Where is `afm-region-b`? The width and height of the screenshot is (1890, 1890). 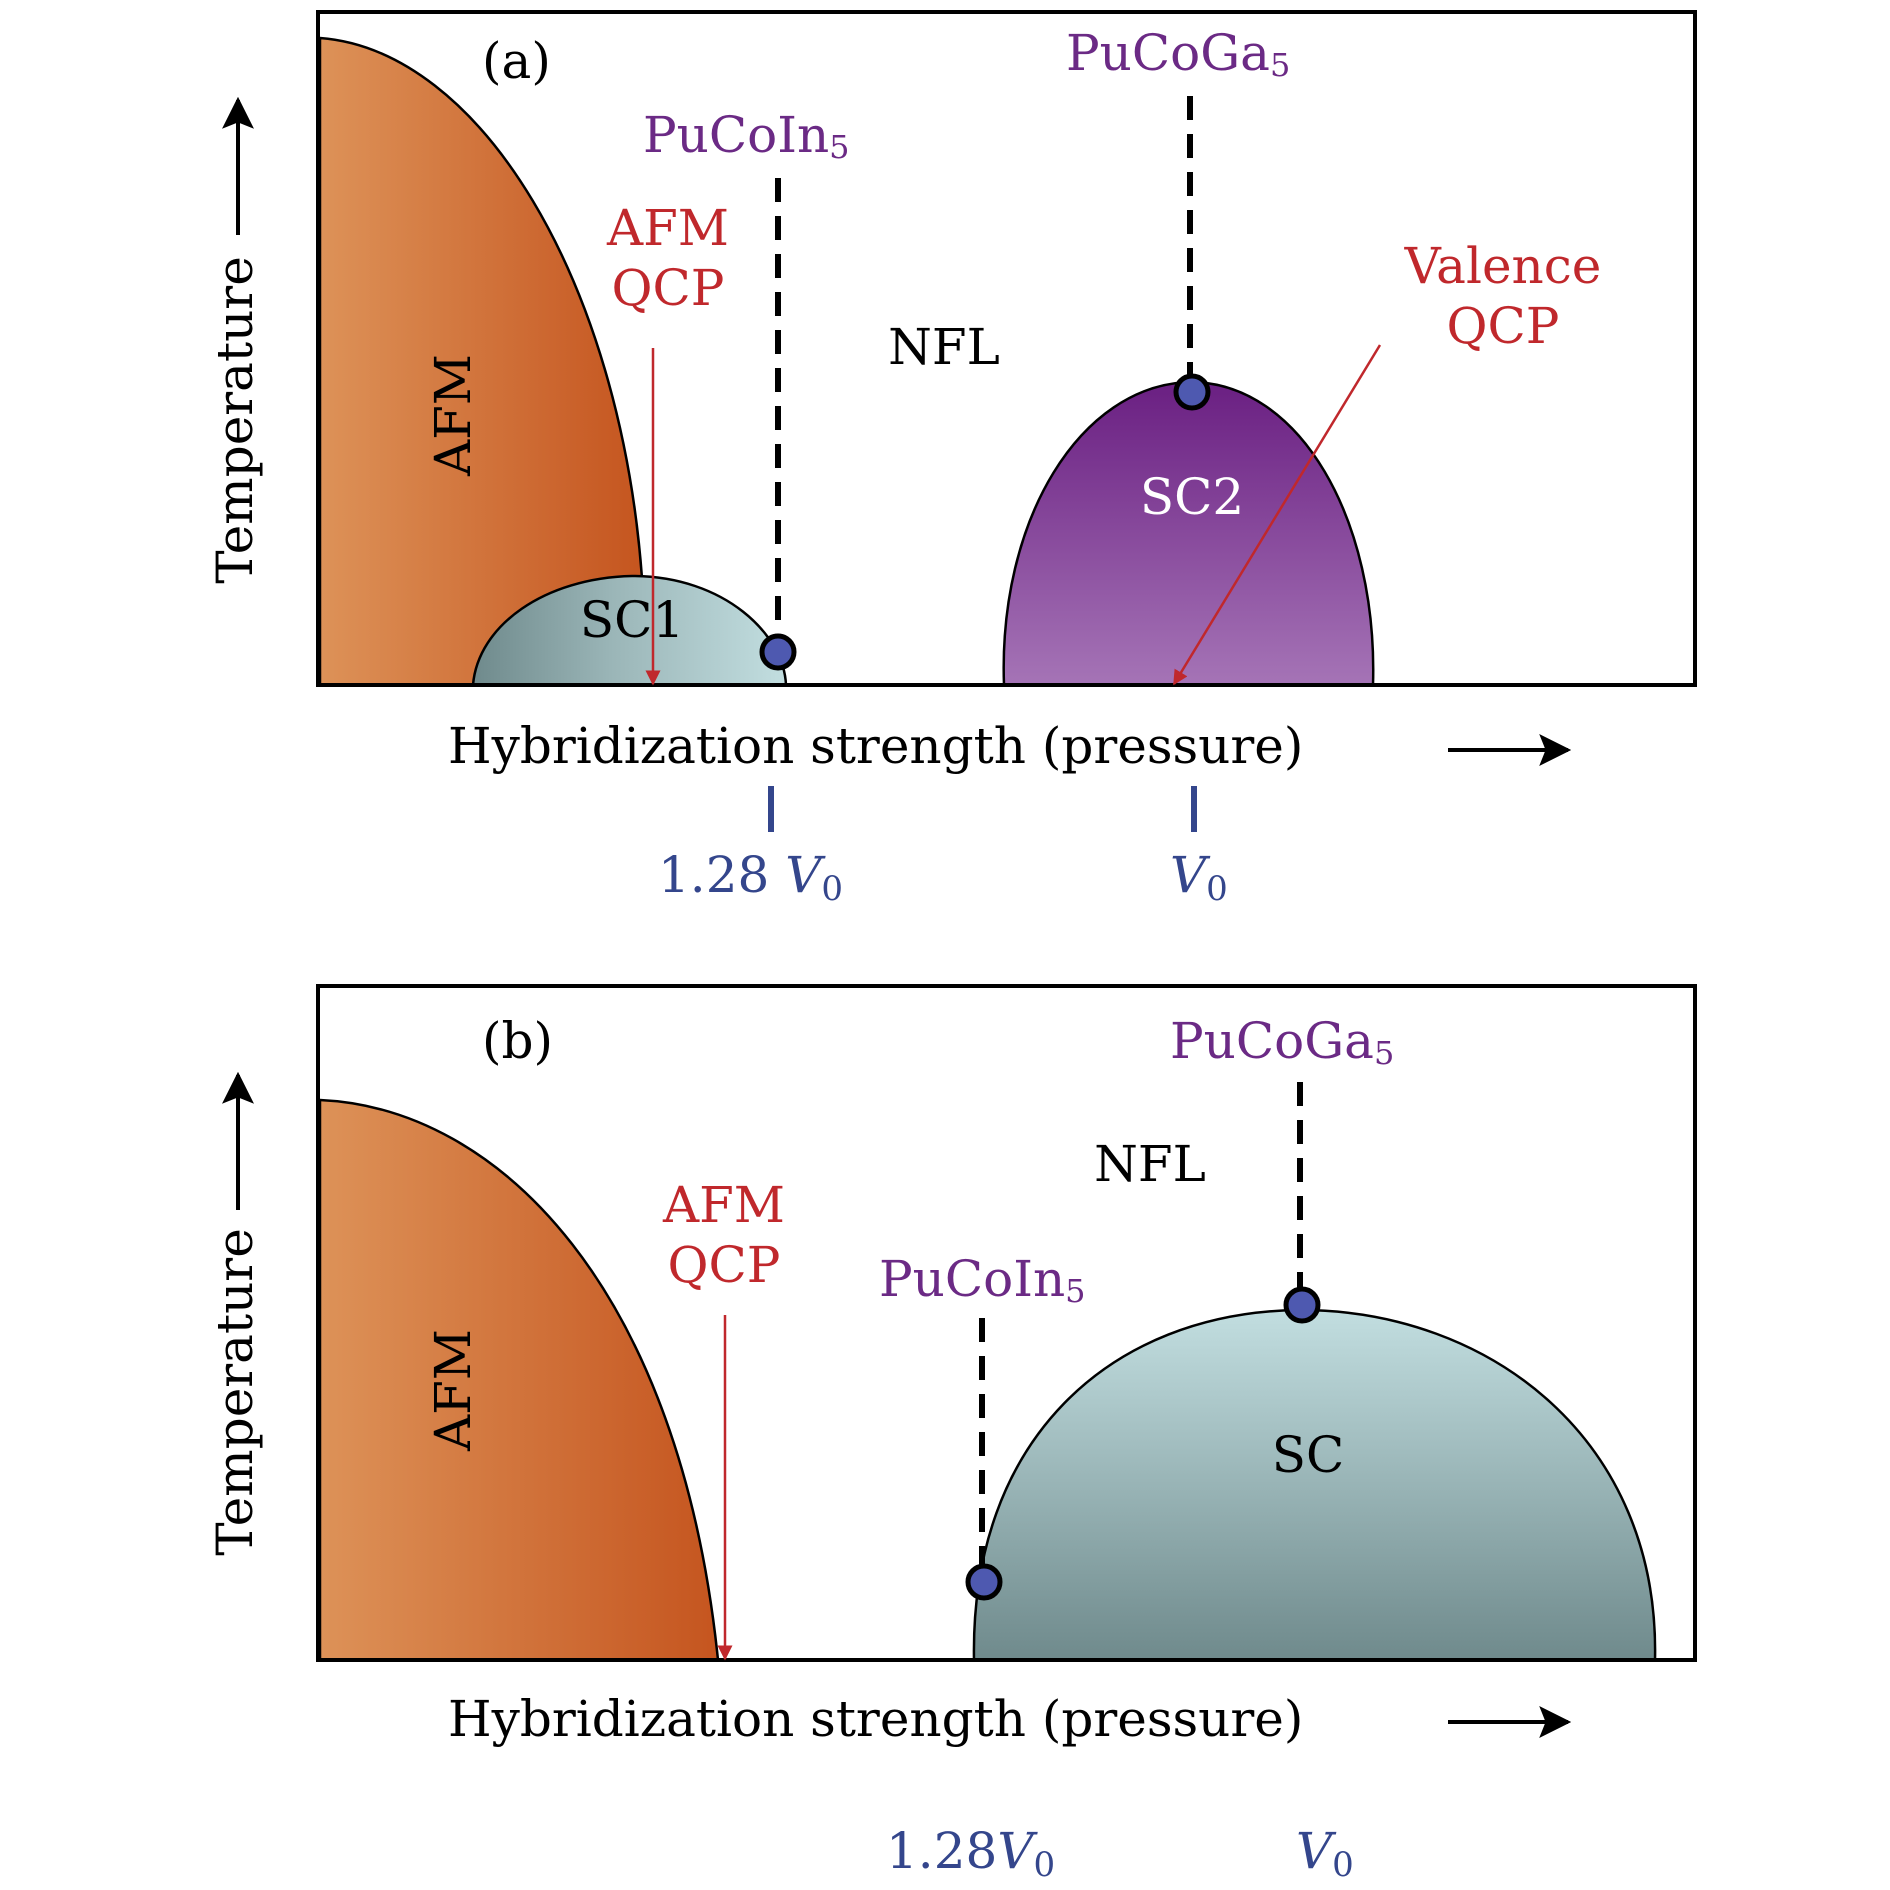
afm-region-b is located at coordinates (519, 1380).